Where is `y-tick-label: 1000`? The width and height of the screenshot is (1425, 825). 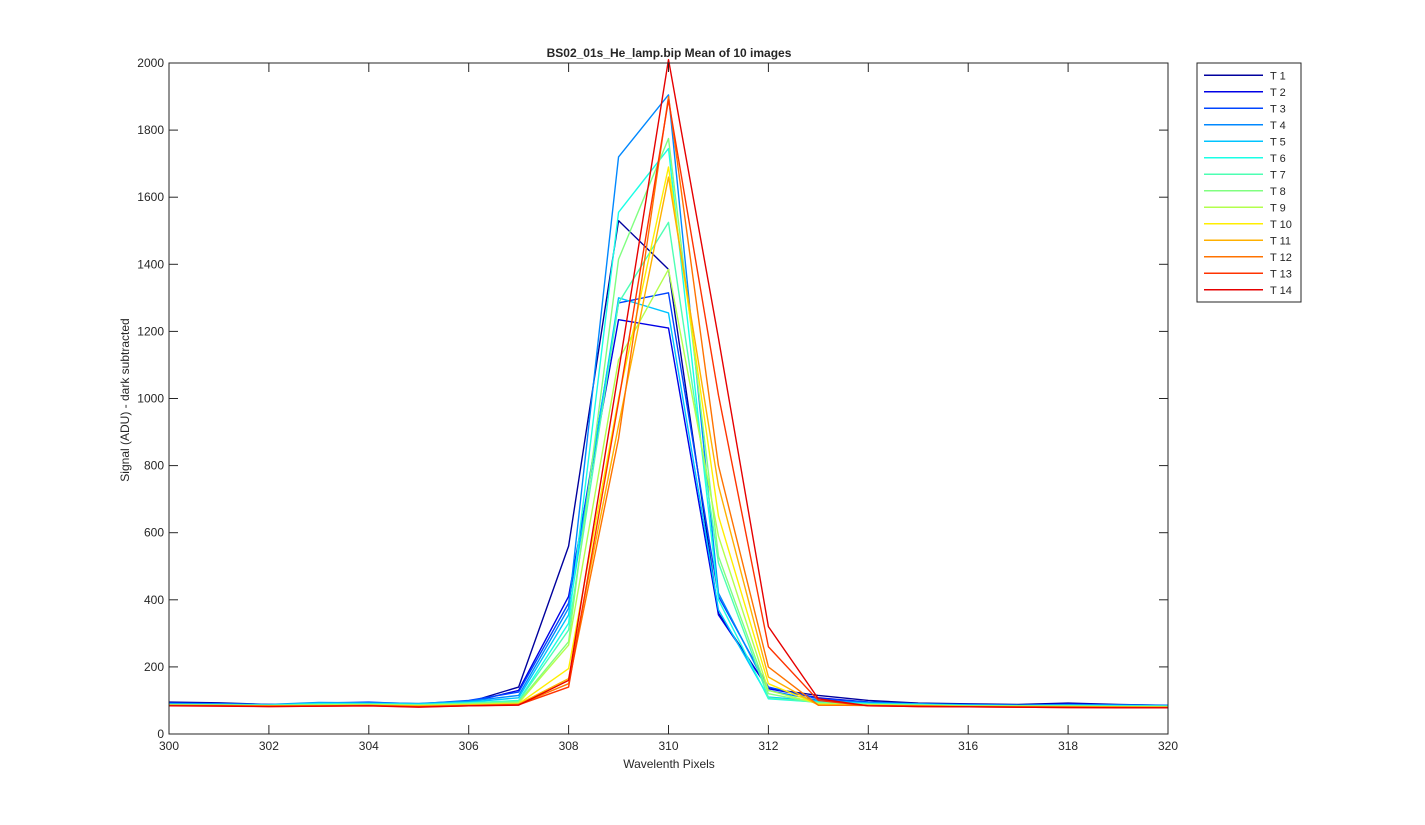 y-tick-label: 1000 is located at coordinates (150, 399).